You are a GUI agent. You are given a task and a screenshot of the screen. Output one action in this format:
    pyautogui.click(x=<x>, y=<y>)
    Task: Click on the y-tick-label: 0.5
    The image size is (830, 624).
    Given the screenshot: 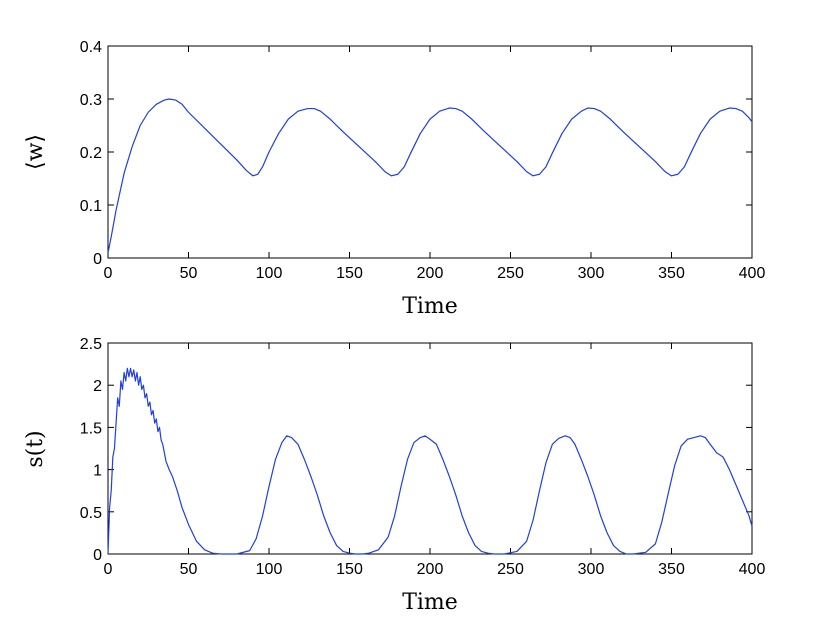 What is the action you would take?
    pyautogui.click(x=91, y=513)
    